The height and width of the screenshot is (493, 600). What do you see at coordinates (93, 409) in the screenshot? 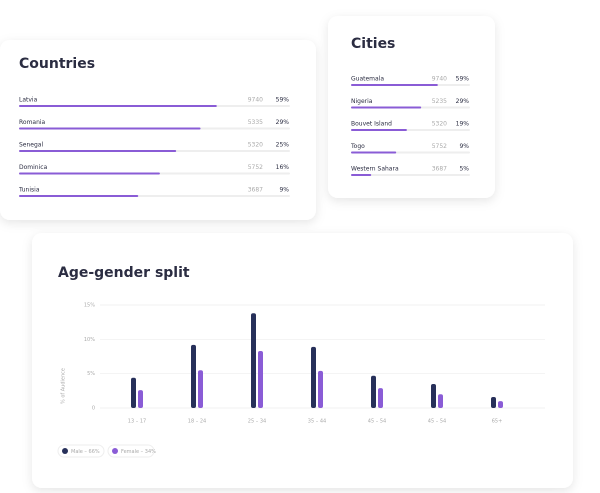
I see `y-tick-label: 0` at bounding box center [93, 409].